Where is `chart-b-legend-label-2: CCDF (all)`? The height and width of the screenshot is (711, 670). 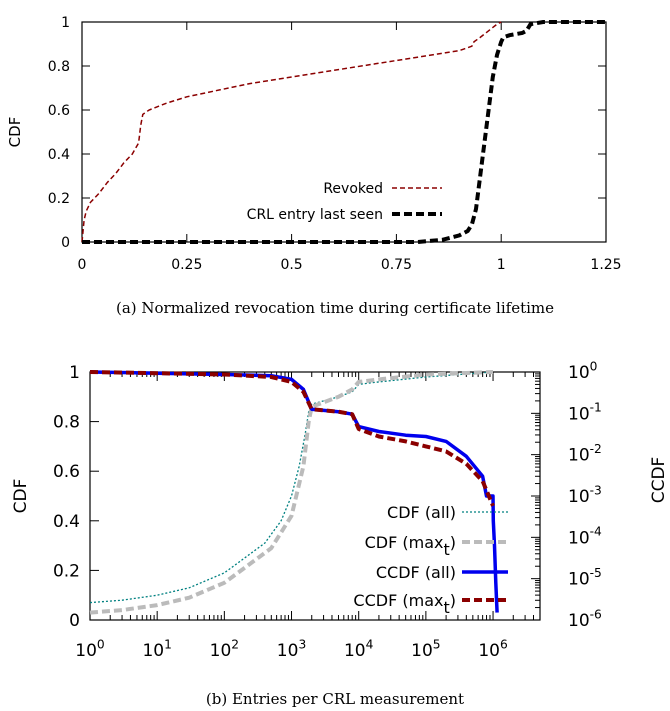
chart-b-legend-label-2: CCDF (all) is located at coordinates (416, 572).